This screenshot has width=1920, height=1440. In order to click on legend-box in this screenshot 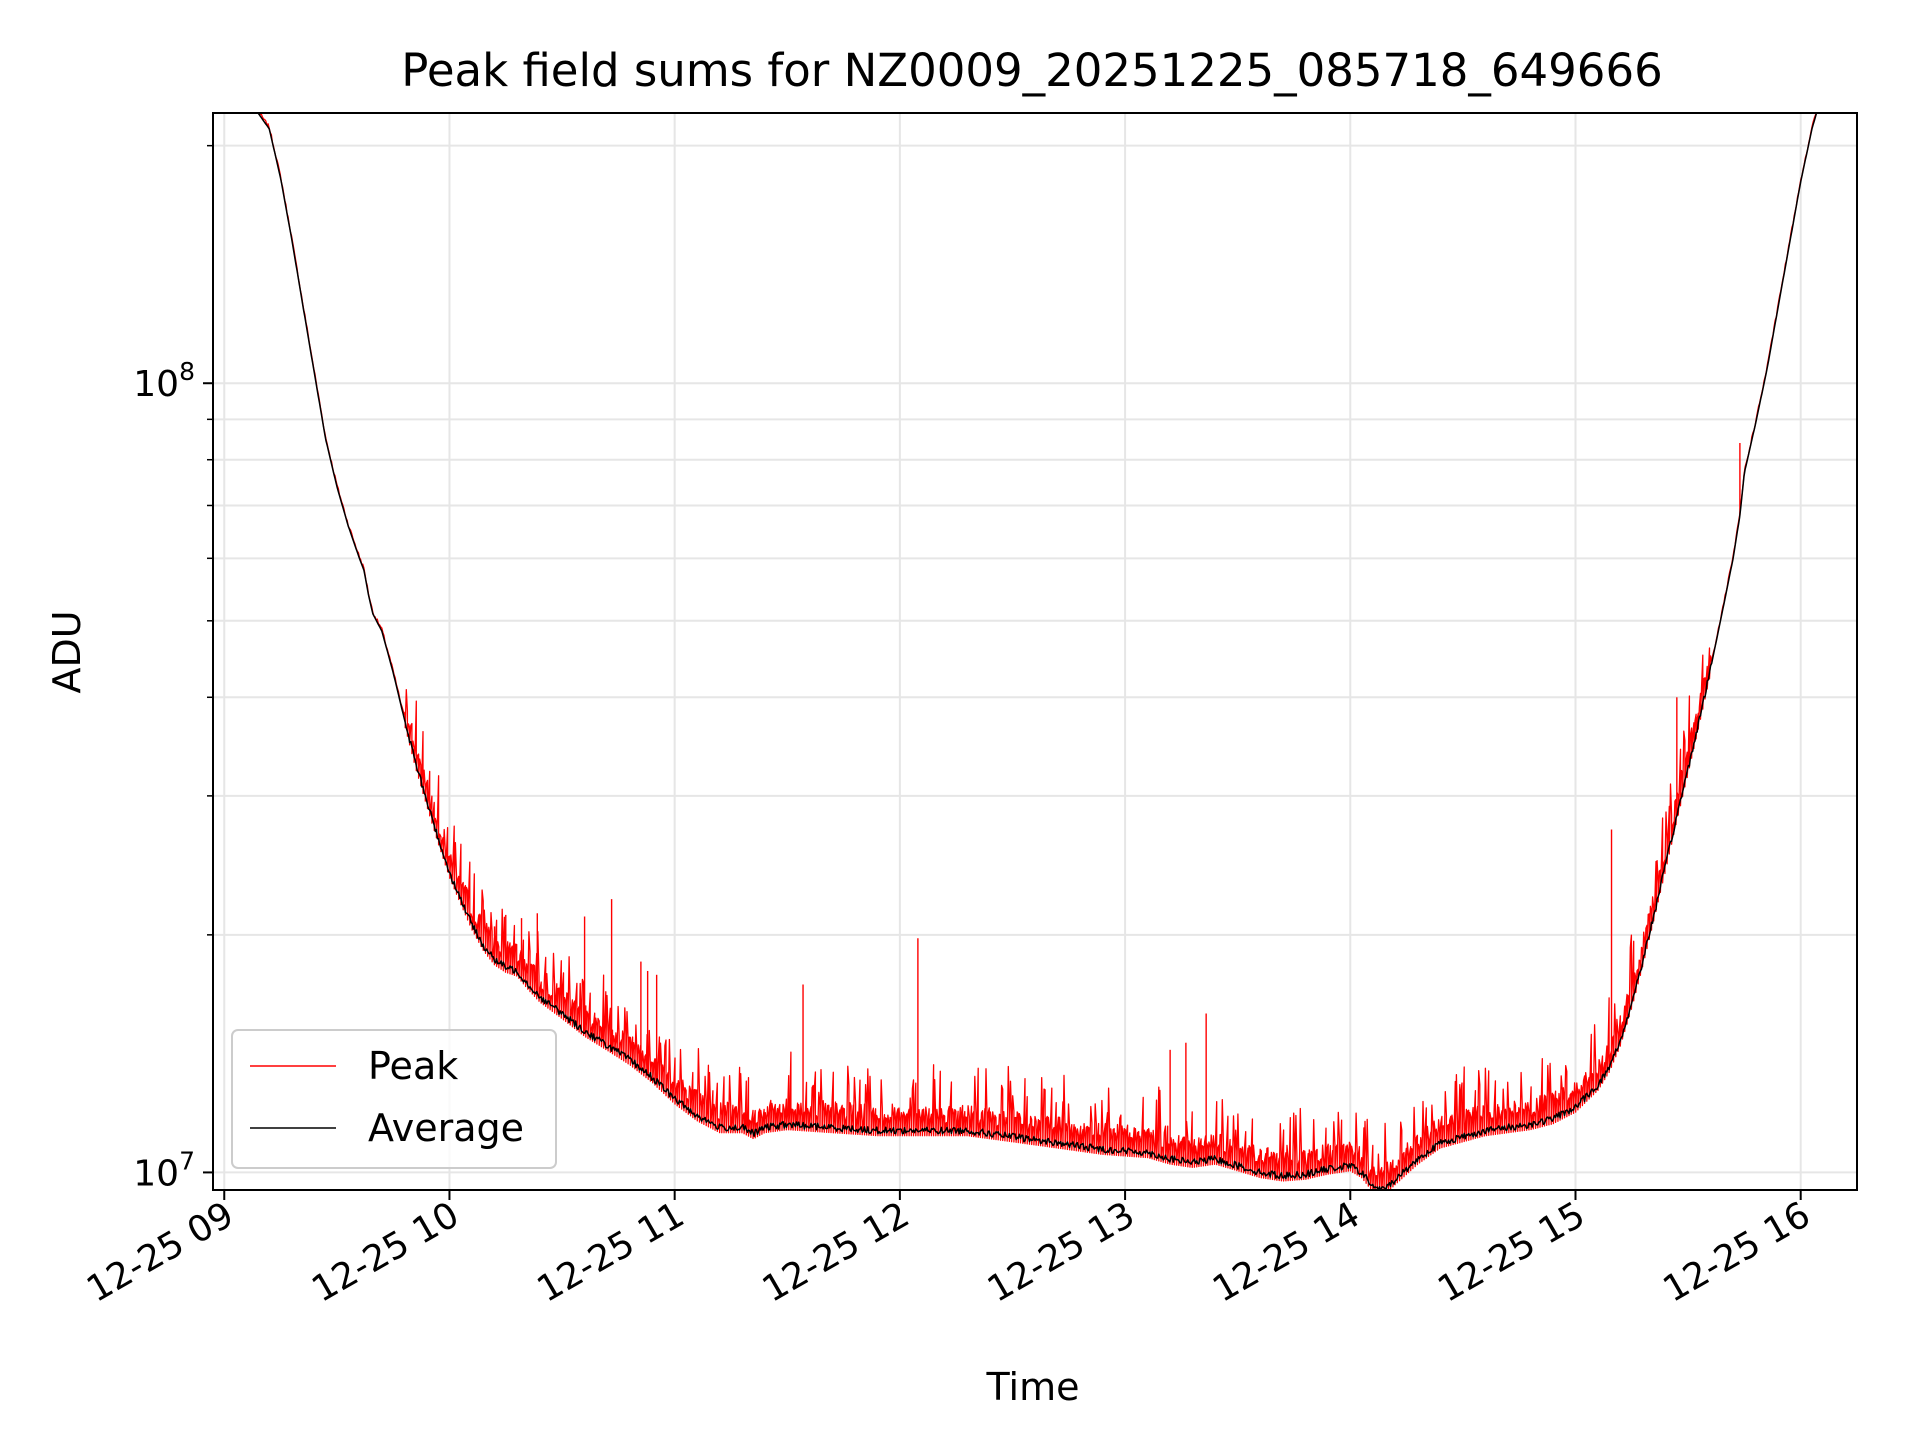, I will do `click(394, 1099)`.